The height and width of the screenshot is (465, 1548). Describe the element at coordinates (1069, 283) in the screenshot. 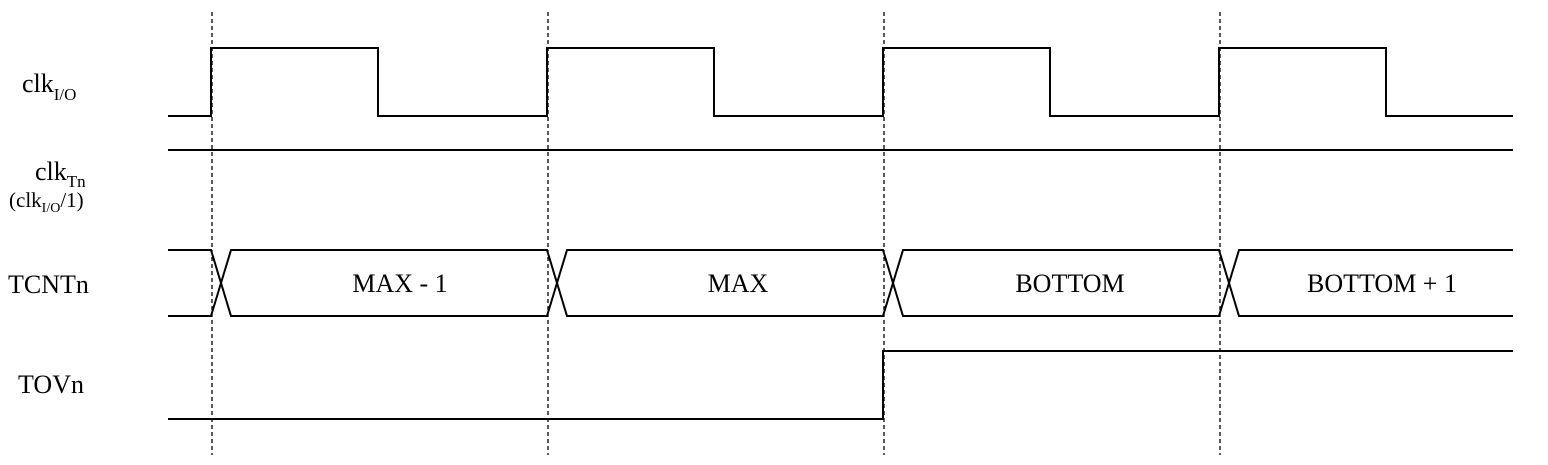

I see `tcntn-value: BOTTOM` at that location.